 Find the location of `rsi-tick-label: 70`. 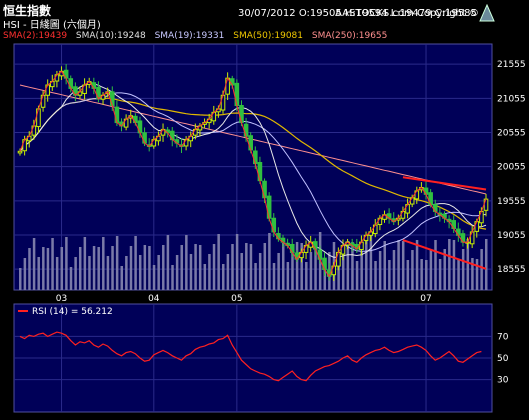

rsi-tick-label: 70 is located at coordinates (503, 337).